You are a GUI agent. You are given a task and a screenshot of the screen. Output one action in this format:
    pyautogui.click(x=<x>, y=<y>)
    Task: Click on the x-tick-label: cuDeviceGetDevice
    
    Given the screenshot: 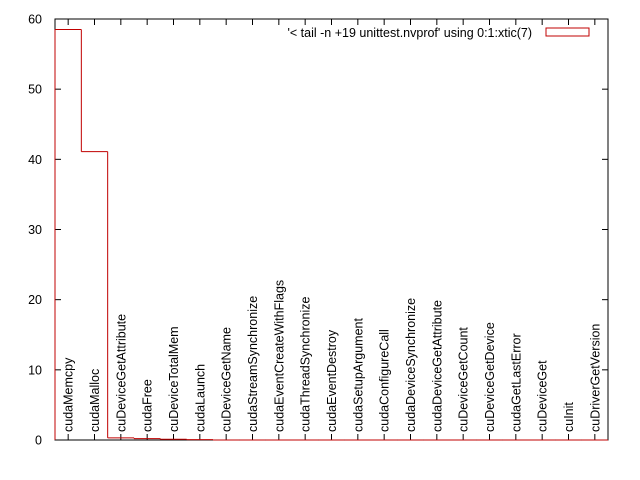 What is the action you would take?
    pyautogui.click(x=490, y=377)
    